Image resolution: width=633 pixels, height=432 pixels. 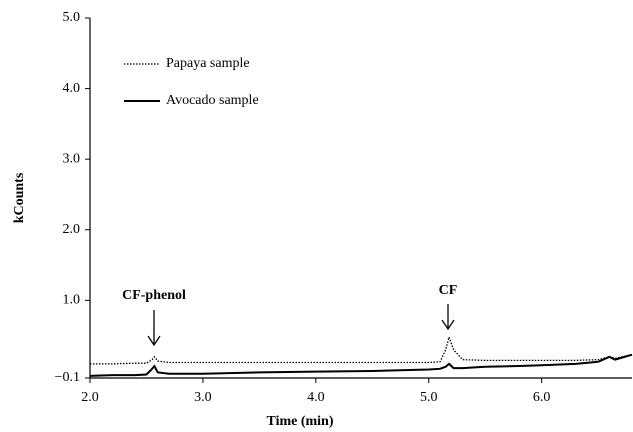 I want to click on y-axis-label: kCounts, so click(x=19, y=197).